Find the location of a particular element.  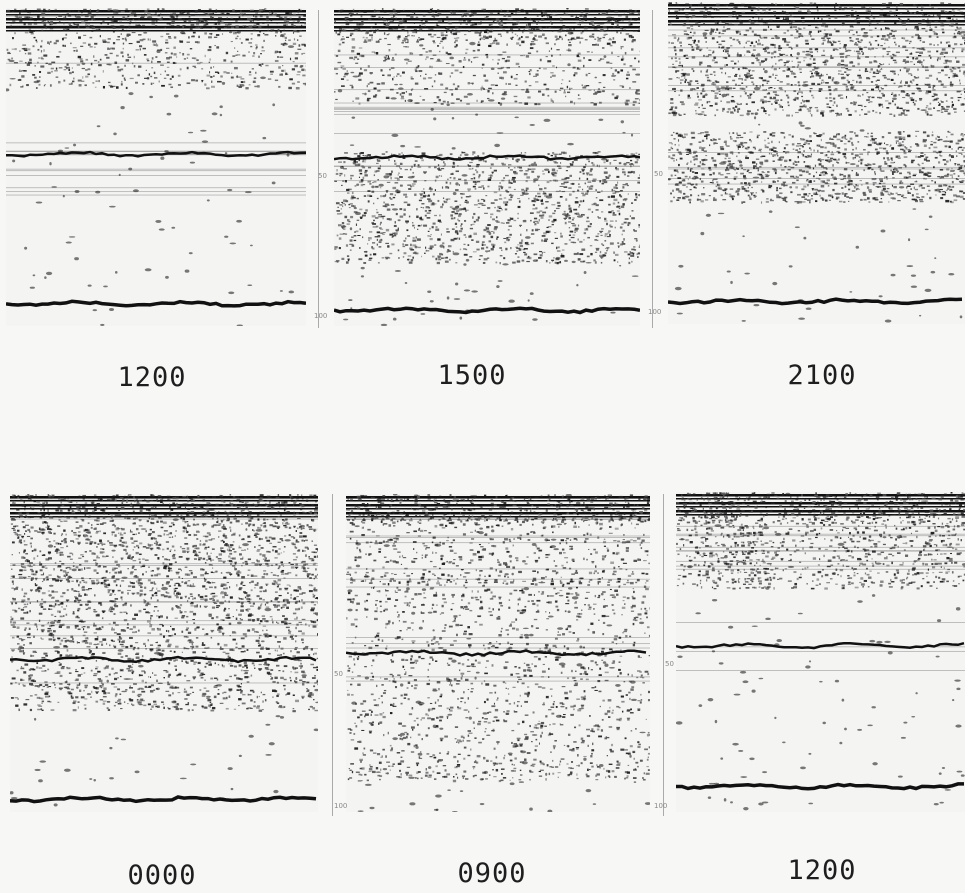

time-label: 0000 is located at coordinates (162, 875).